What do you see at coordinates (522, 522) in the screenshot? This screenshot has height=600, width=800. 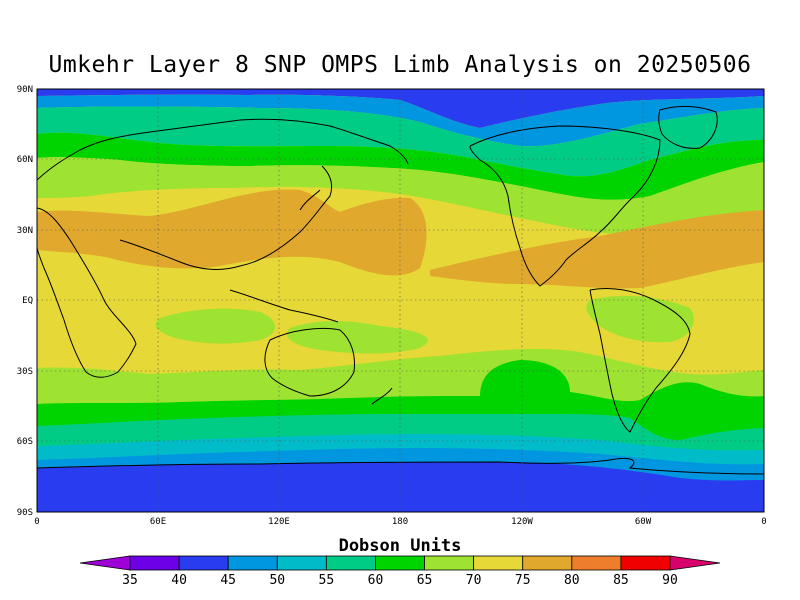 I see `lon-label-4: 120W` at bounding box center [522, 522].